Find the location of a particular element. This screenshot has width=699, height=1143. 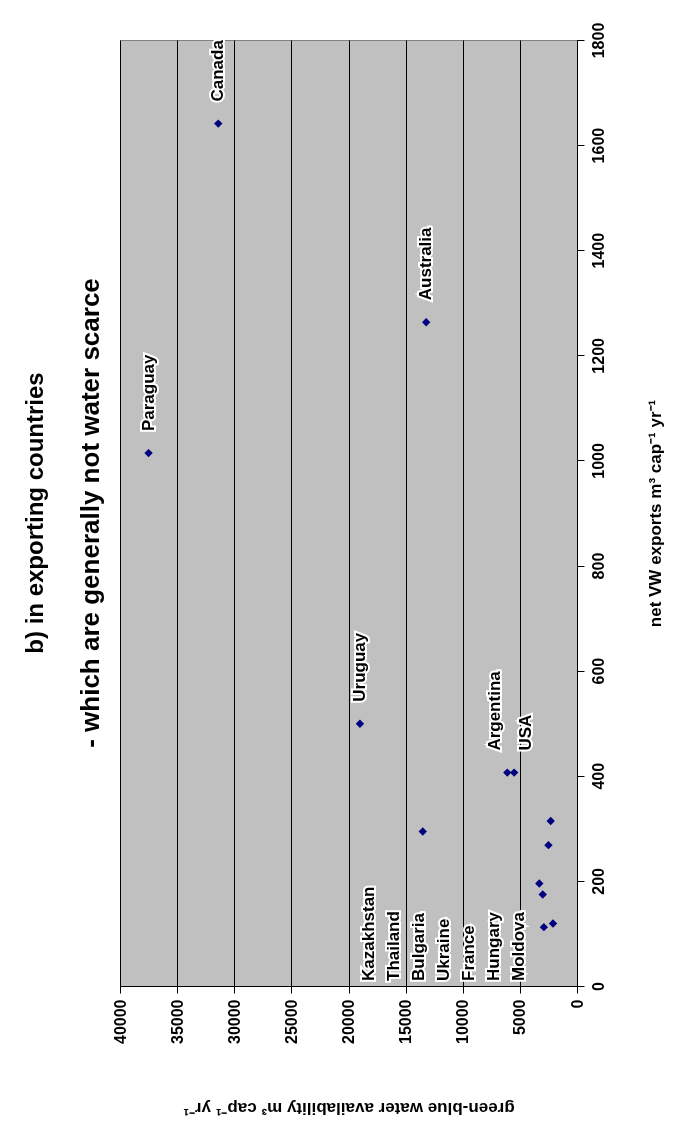

x-tick-label: 25000 is located at coordinates (291, 1021).